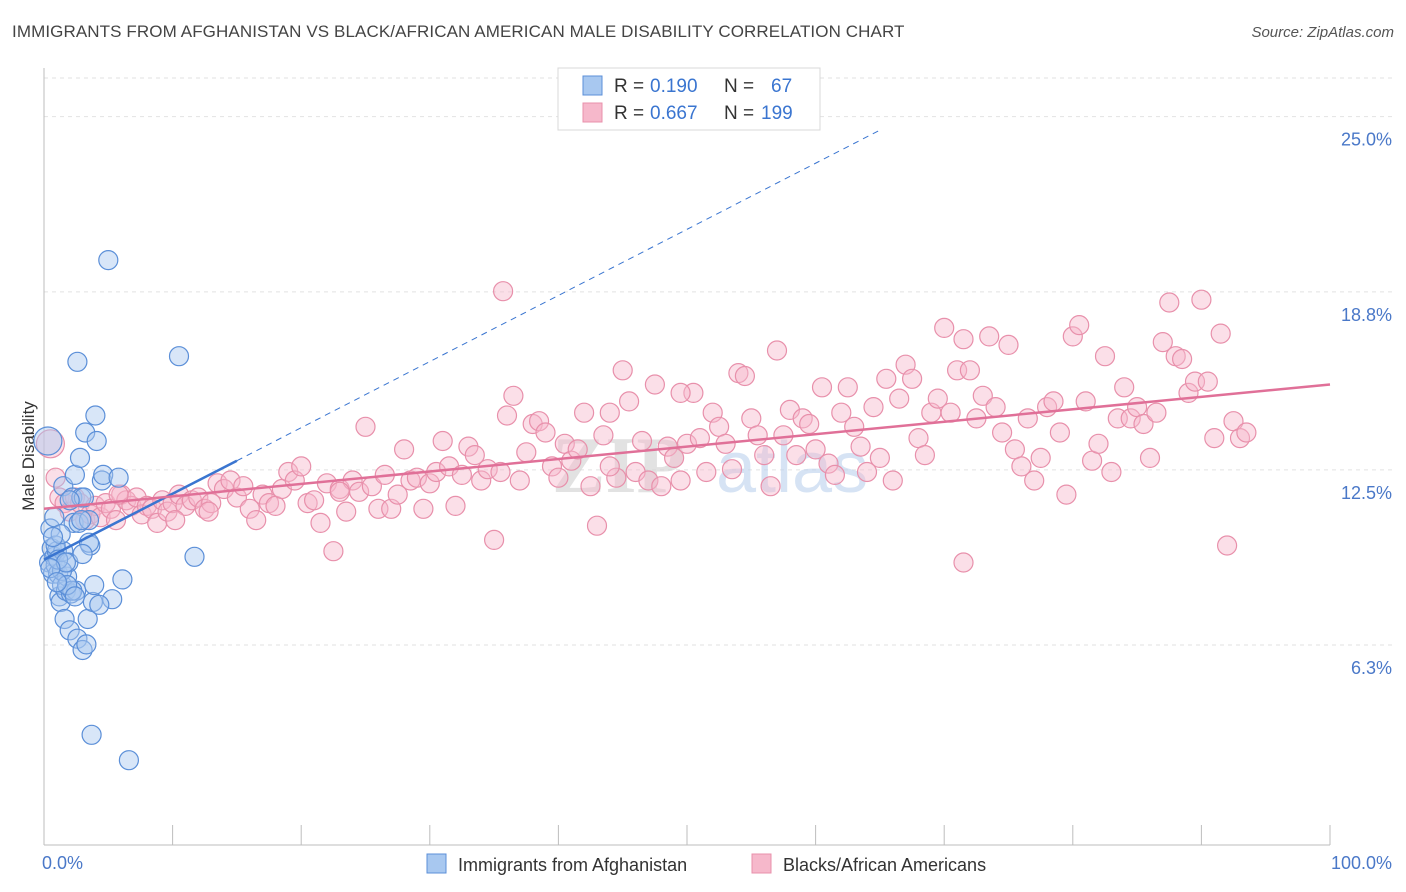 Image resolution: width=1406 pixels, height=892 pixels. I want to click on legend-blue-n-label: N =, so click(739, 86).